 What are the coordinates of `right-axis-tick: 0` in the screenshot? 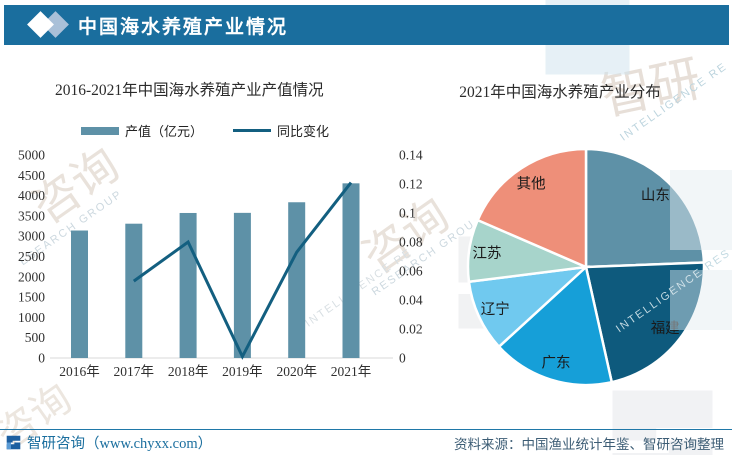 It's located at (402, 358).